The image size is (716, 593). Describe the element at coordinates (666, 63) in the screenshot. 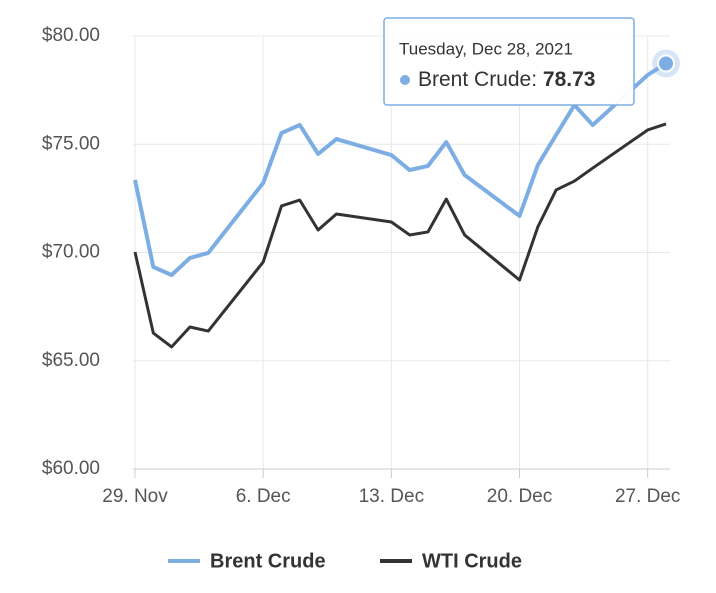

I see `hover-point` at that location.